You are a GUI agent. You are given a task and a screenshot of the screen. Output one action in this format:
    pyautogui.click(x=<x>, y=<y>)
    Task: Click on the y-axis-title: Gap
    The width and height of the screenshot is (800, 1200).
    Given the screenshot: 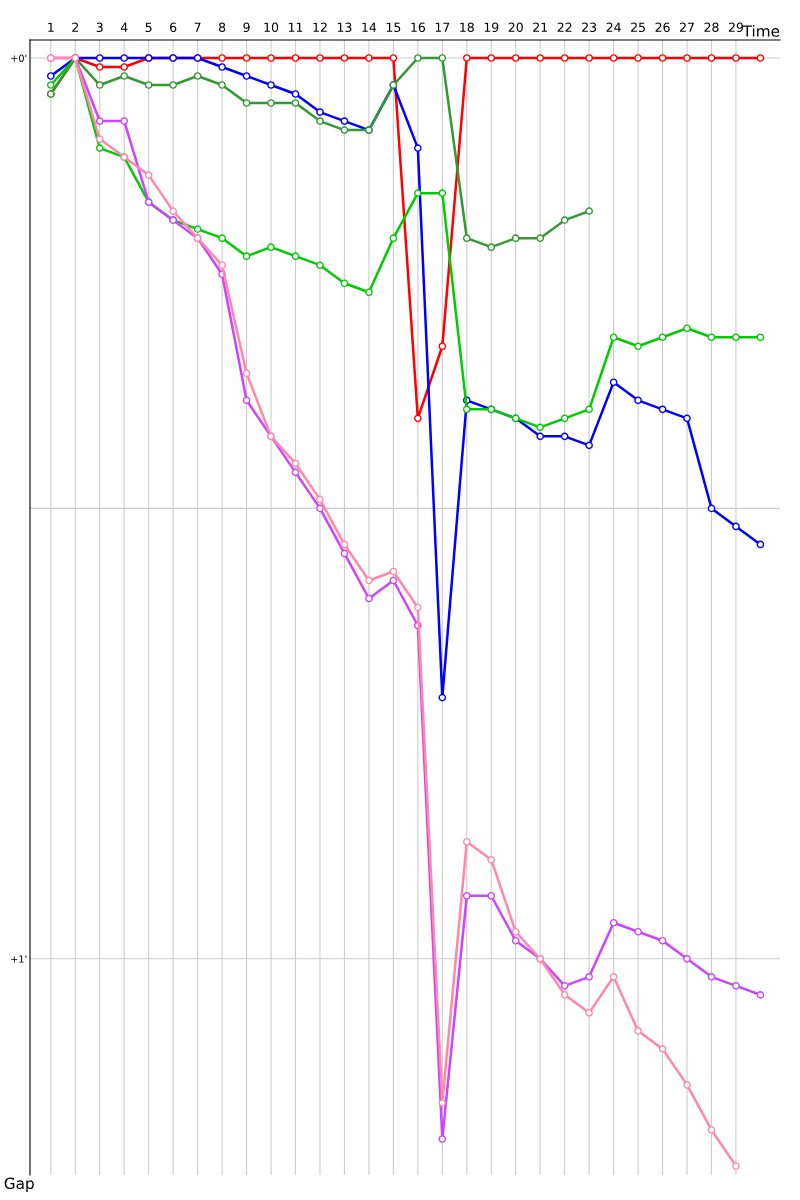 What is the action you would take?
    pyautogui.click(x=19, y=1185)
    